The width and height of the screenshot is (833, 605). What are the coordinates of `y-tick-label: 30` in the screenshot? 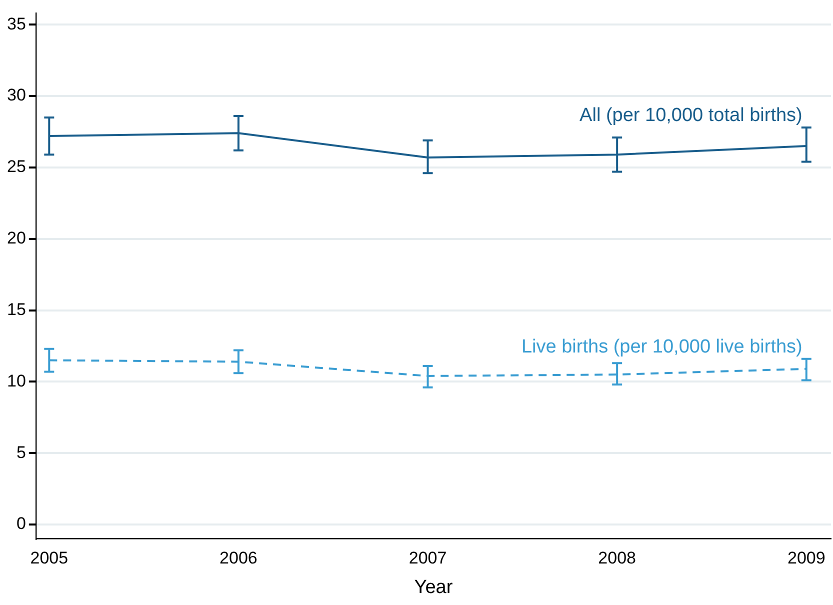 It's located at (16, 95).